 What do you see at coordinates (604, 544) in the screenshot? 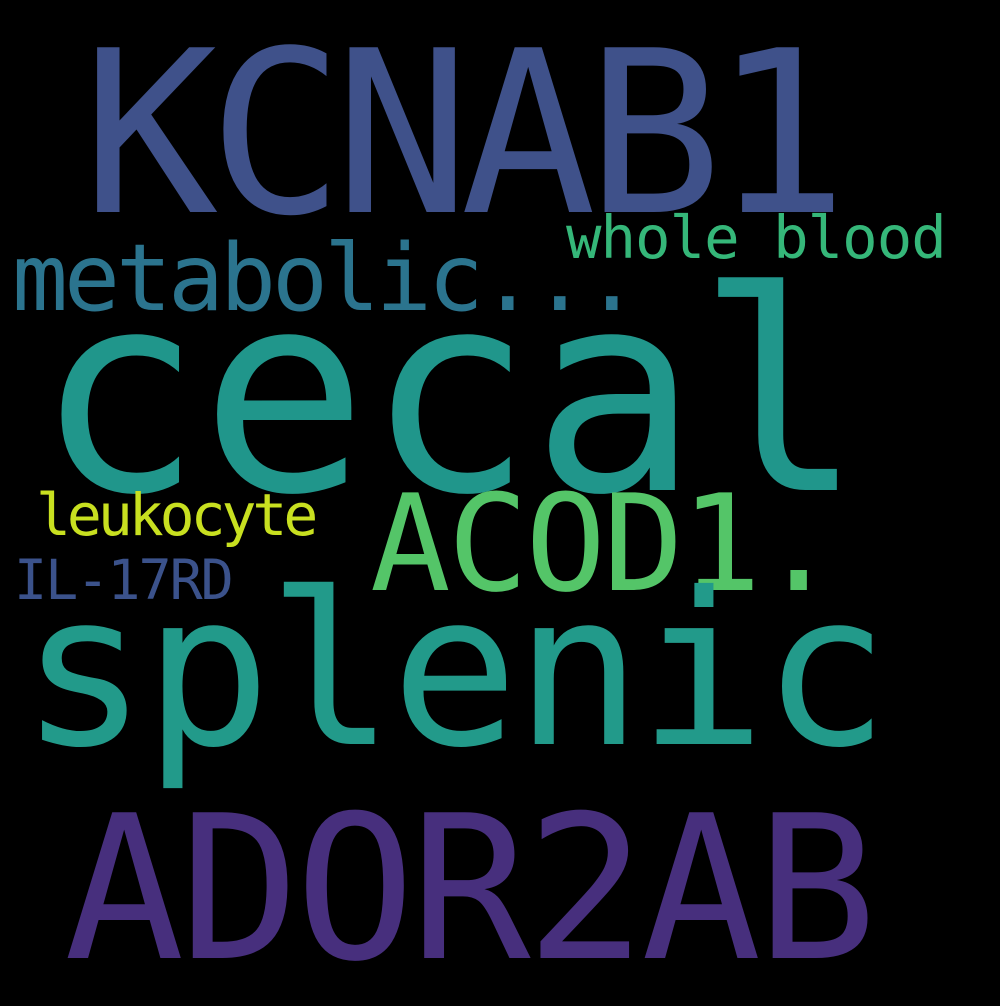
I see `word-acod1: ACOD1.` at bounding box center [604, 544].